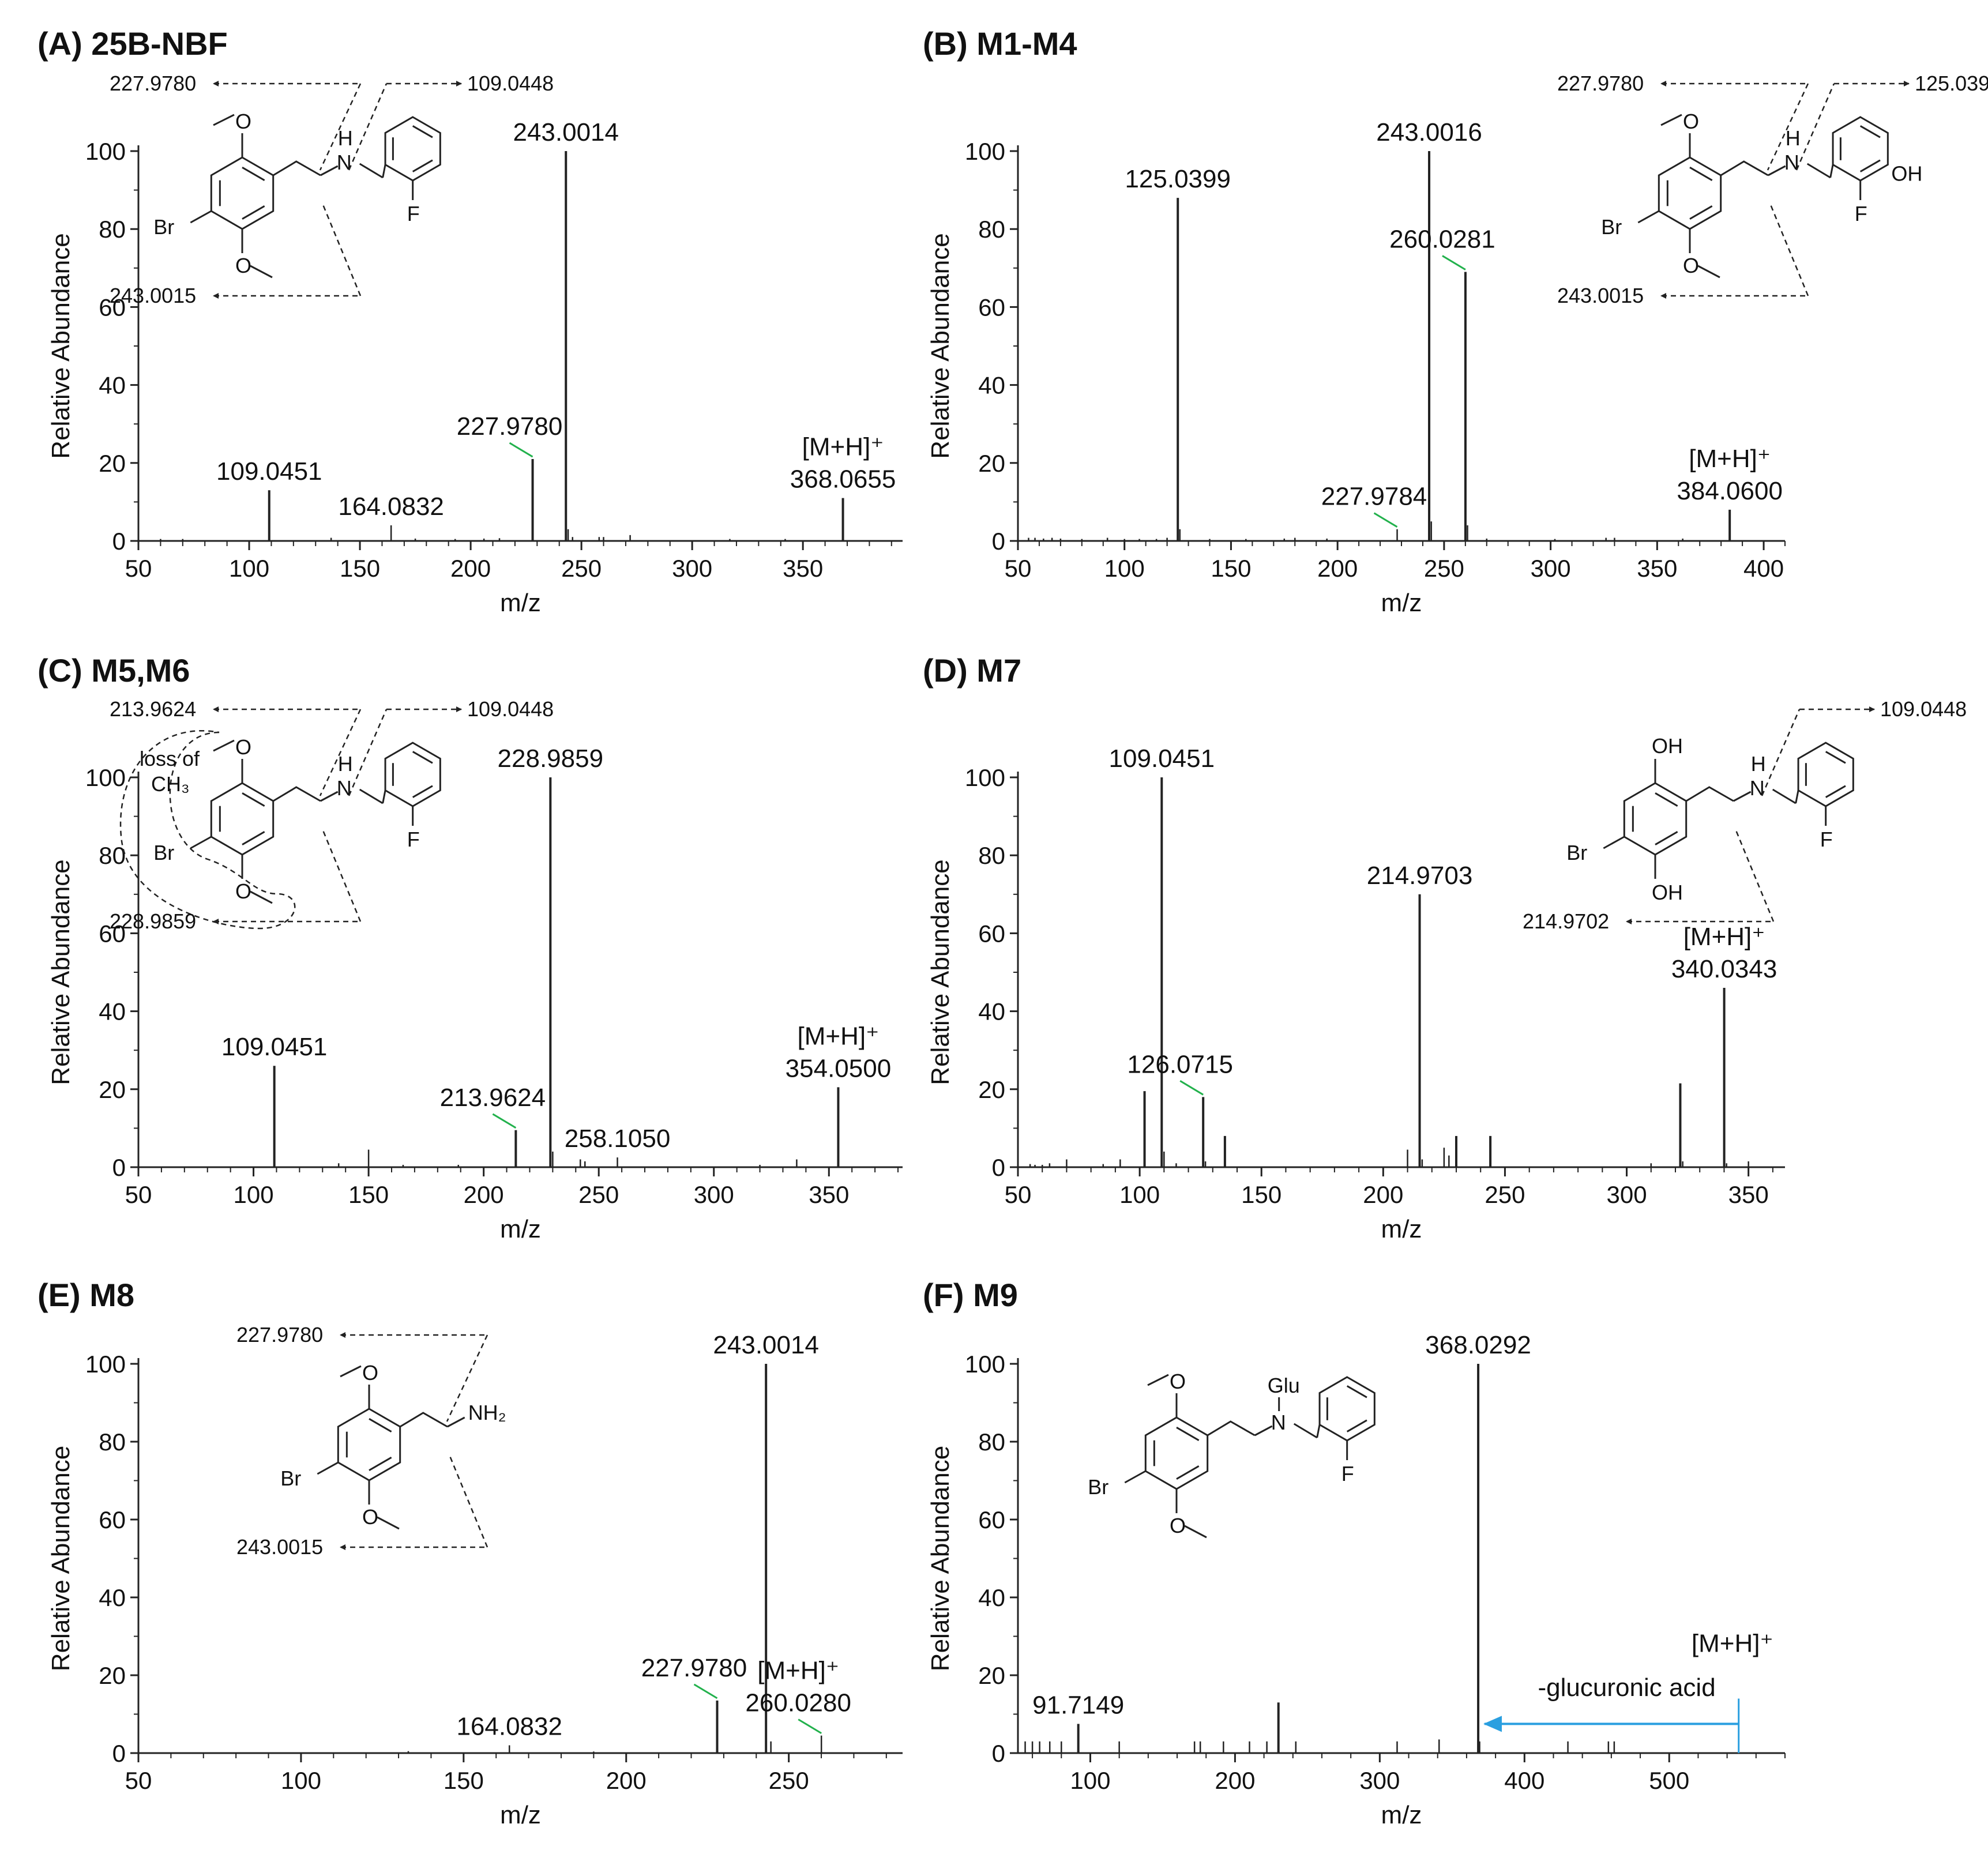  I want to click on x-tick-label: 200, so click(484, 1194).